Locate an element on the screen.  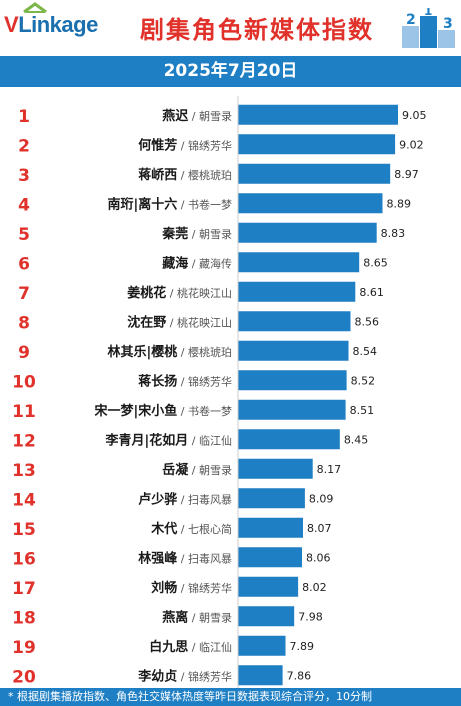
role-label: 卢少骅 / 扫毒风暴 is located at coordinates (185, 499).